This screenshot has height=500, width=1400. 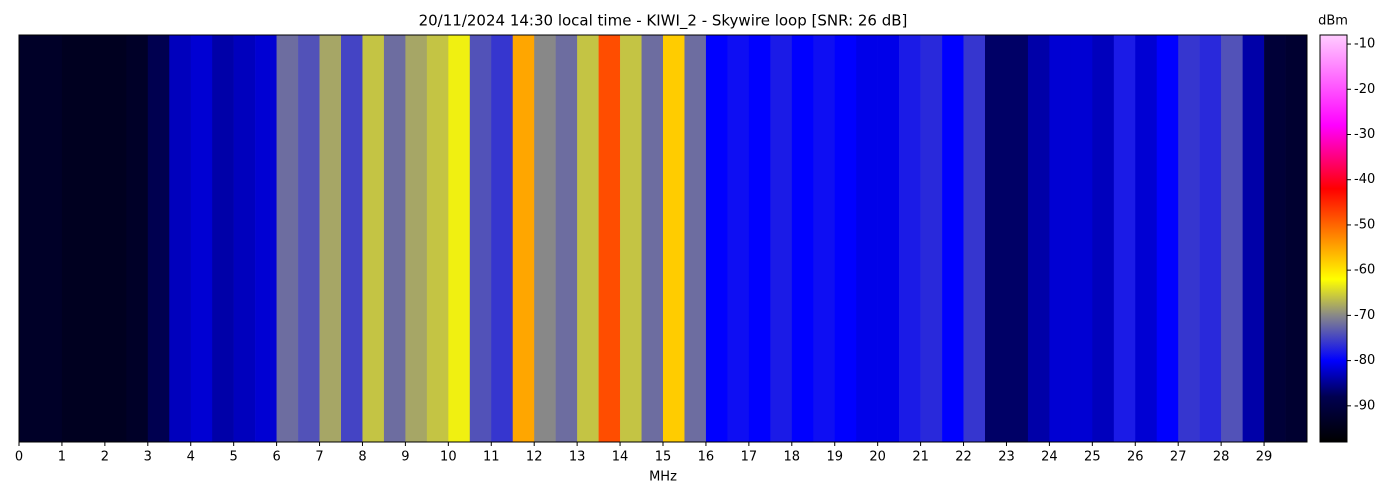 I want to click on x-tick-label: 7, so click(x=319, y=457).